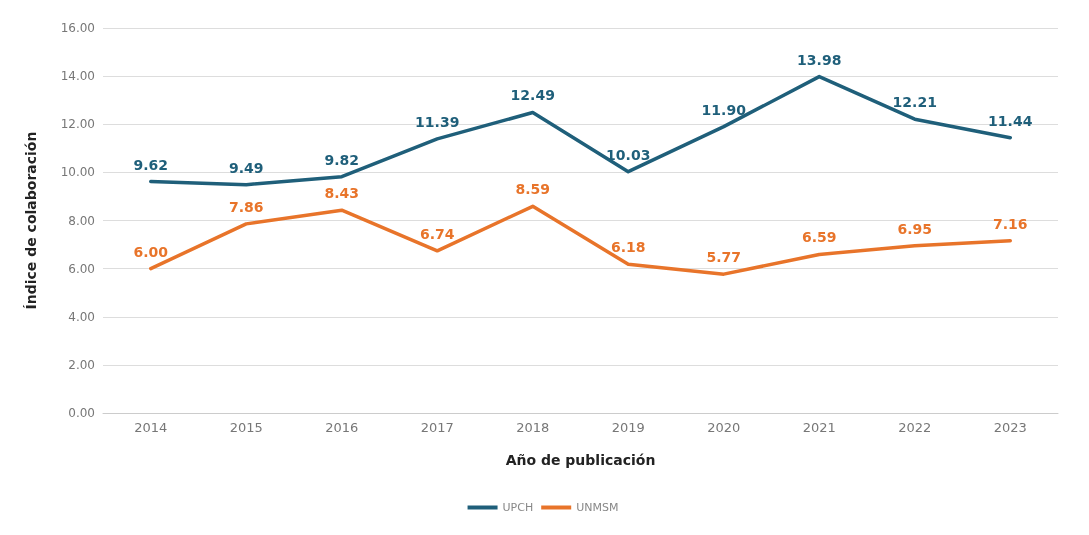 The width and height of the screenshot is (1089, 535). I want to click on data-label: 13.98, so click(819, 59).